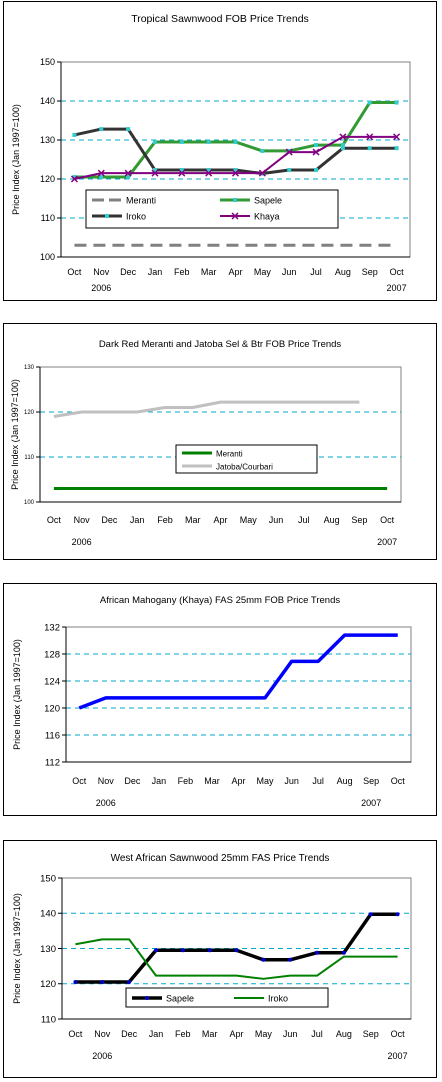 Image resolution: width=442 pixels, height=1082 pixels. I want to click on legend-label-meranti: Meranti, so click(229, 454).